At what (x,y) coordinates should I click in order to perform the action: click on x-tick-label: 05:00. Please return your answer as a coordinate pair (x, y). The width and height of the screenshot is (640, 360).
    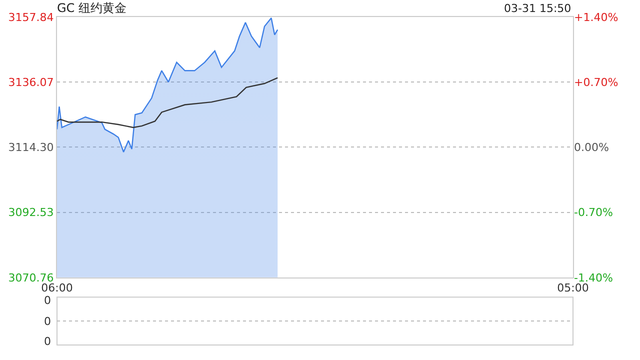
    Looking at the image, I should click on (573, 288).